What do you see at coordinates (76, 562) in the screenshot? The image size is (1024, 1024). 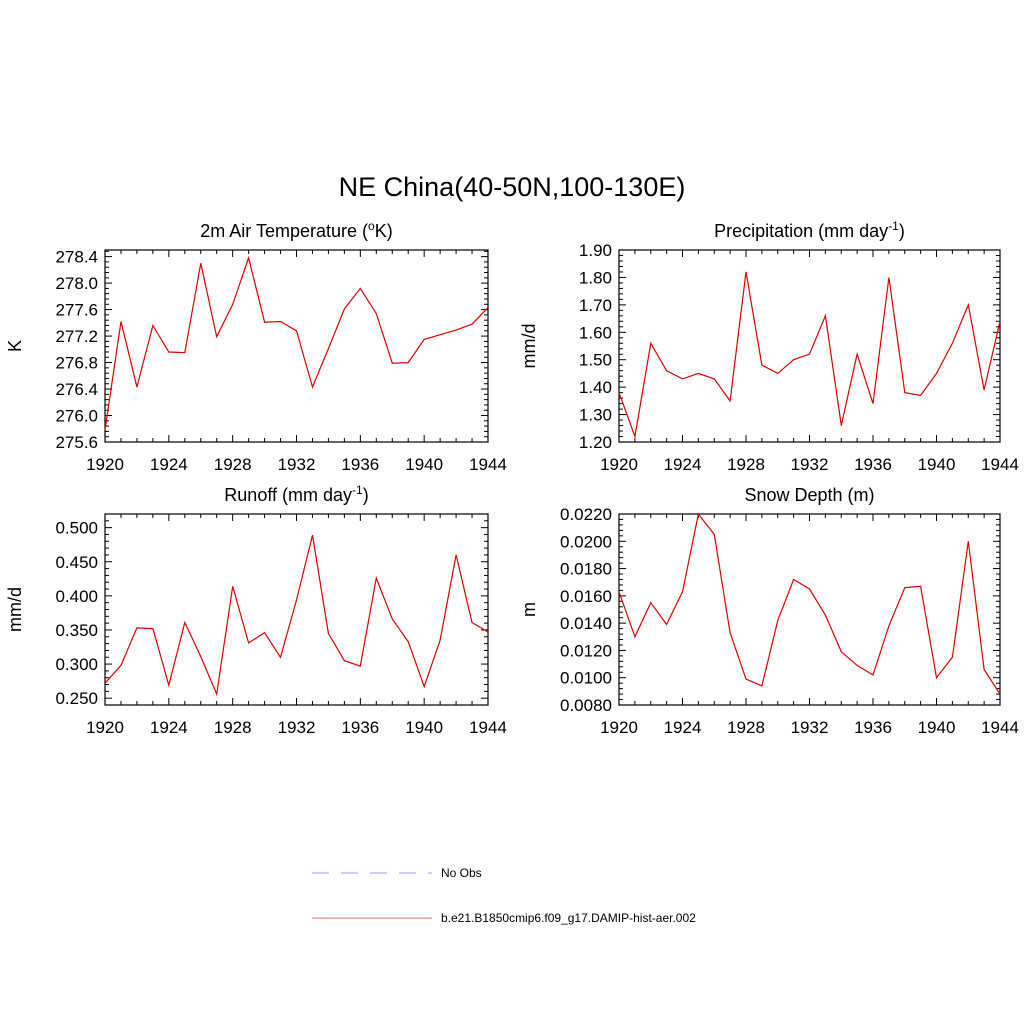 I see `y-tick-label: 0.450` at bounding box center [76, 562].